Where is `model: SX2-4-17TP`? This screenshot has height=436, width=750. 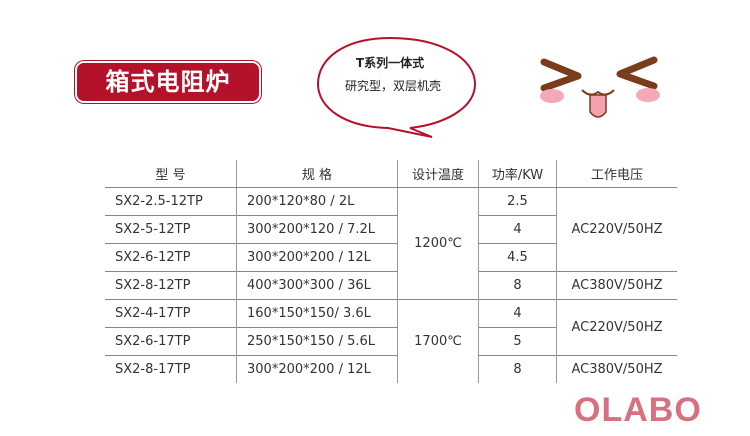
model: SX2-4-17TP is located at coordinates (171, 313).